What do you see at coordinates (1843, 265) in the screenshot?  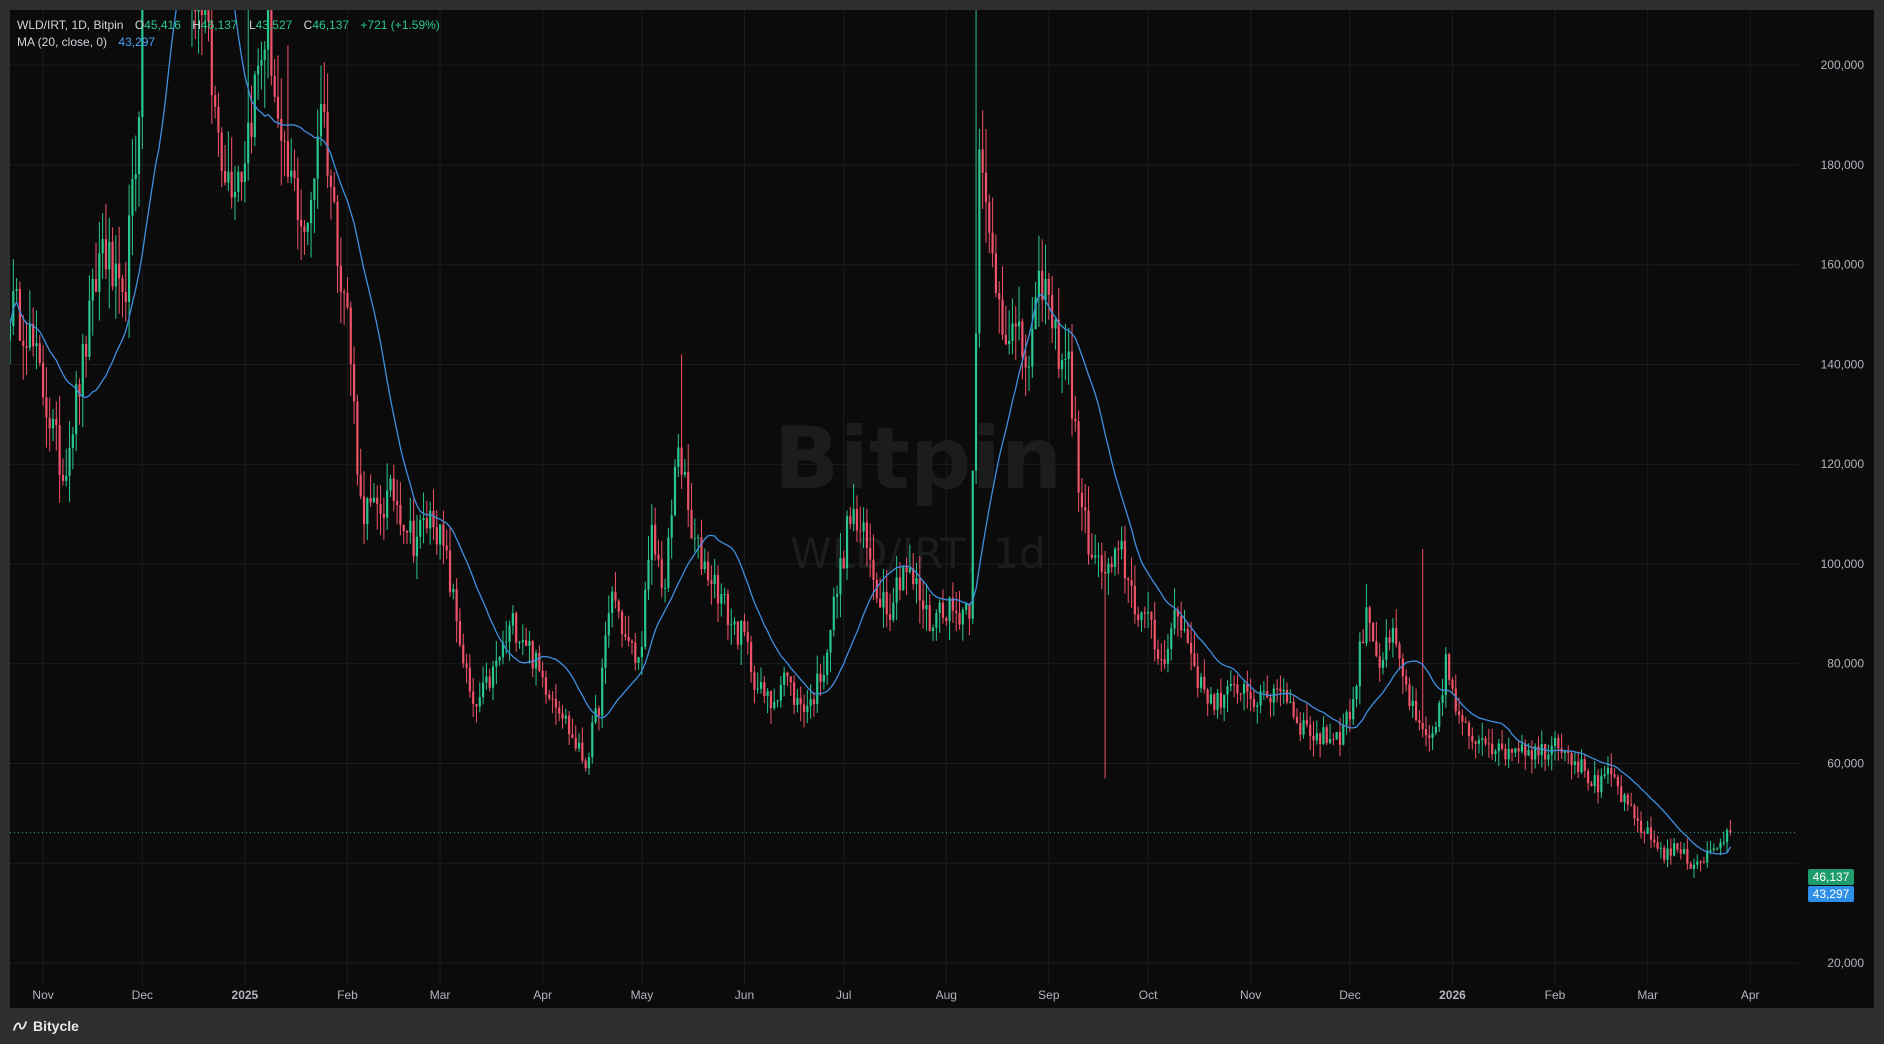 I see `y-tick-label: 160,000` at bounding box center [1843, 265].